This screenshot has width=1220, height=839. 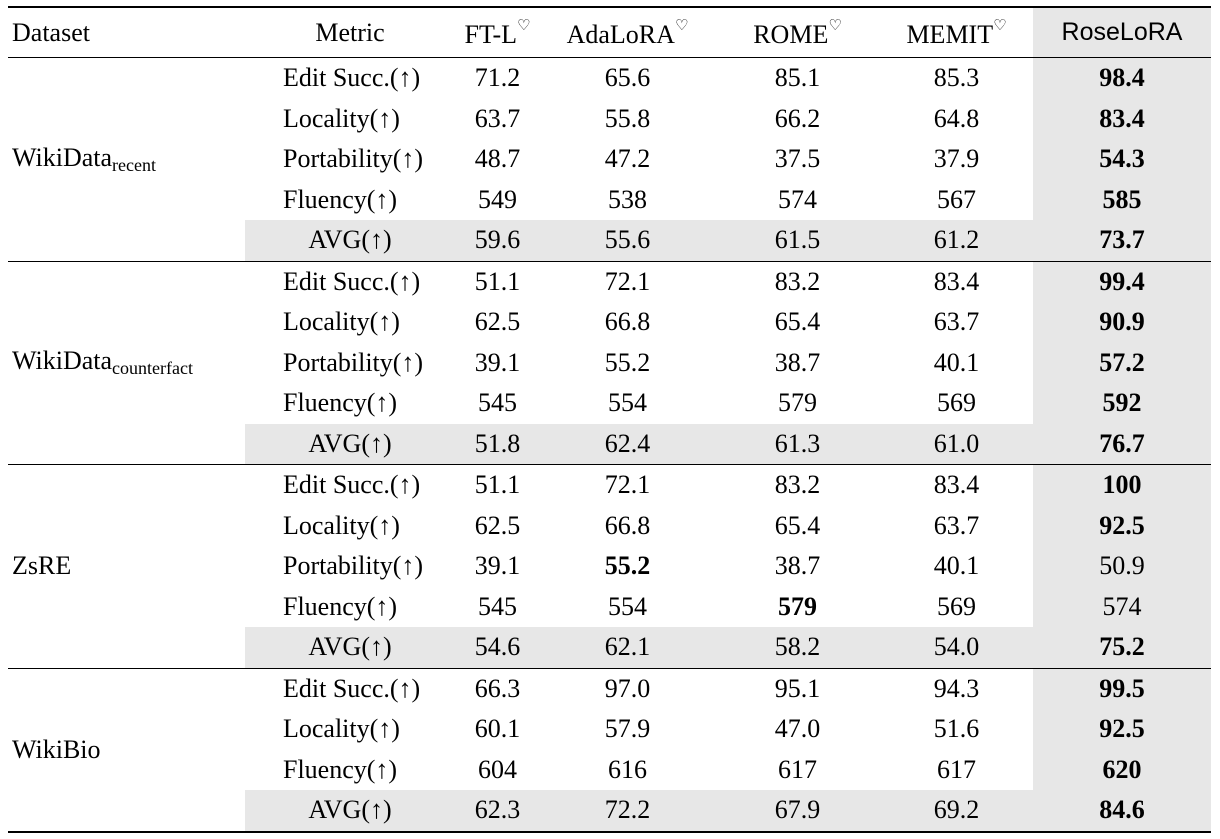 What do you see at coordinates (797, 444) in the screenshot?
I see `value-cell: 61.3` at bounding box center [797, 444].